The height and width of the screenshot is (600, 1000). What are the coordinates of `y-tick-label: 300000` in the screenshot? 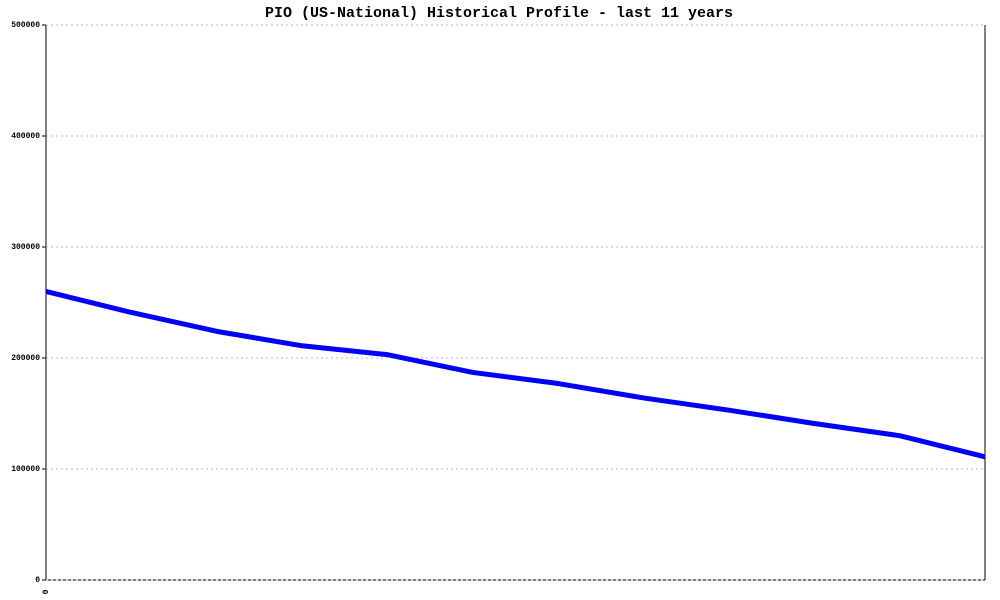 It's located at (25, 247).